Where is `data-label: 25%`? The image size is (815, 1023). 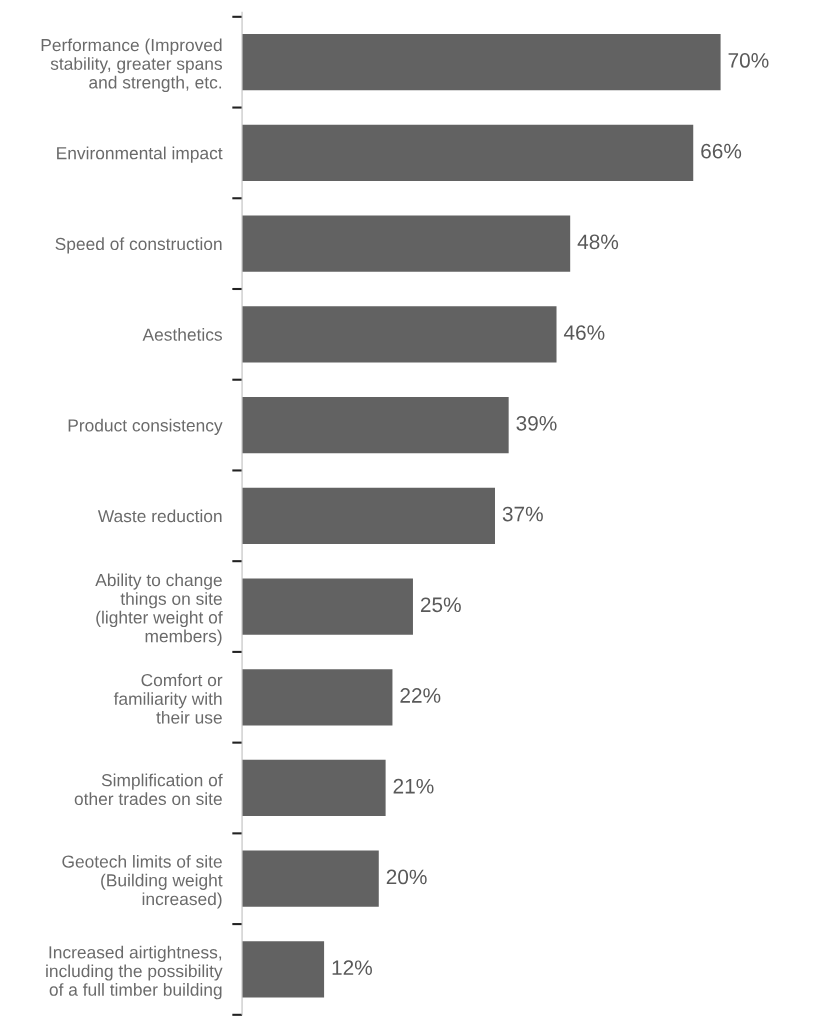
data-label: 25% is located at coordinates (440, 605).